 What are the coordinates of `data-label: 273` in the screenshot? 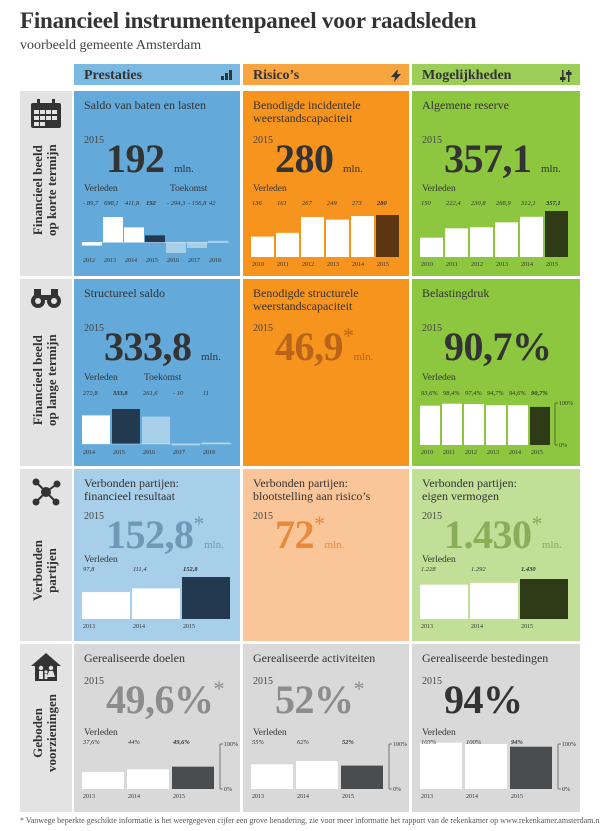 It's located at (357, 203).